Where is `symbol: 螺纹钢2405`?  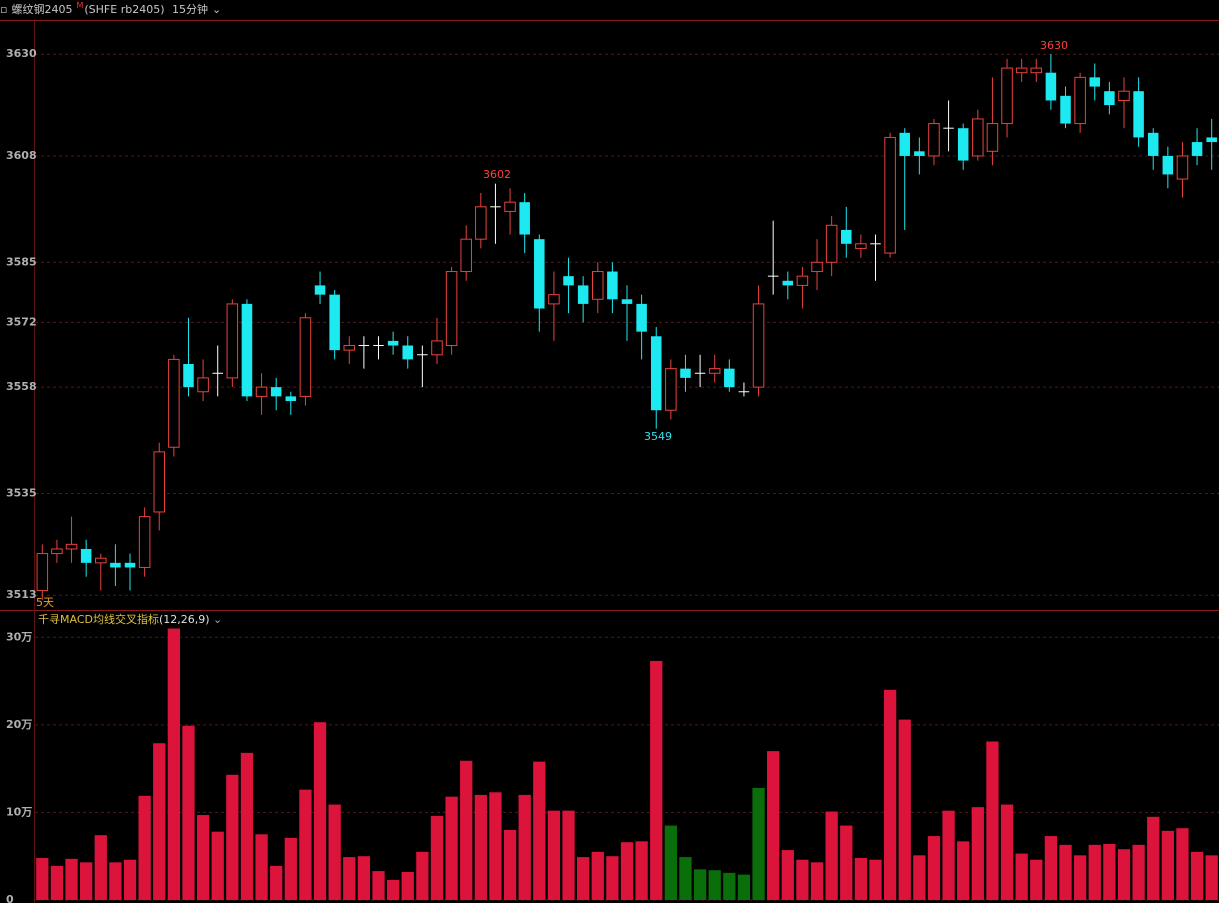 symbol: 螺纹钢2405 is located at coordinates (42, 9).